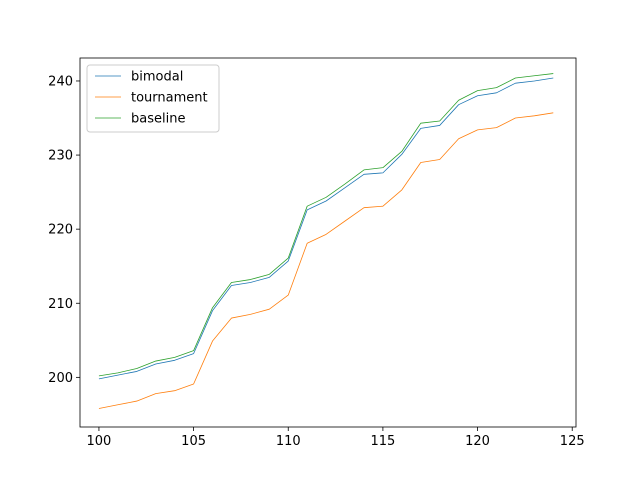 This screenshot has height=480, width=640. Describe the element at coordinates (477, 441) in the screenshot. I see `x-tick-label: 120` at that location.